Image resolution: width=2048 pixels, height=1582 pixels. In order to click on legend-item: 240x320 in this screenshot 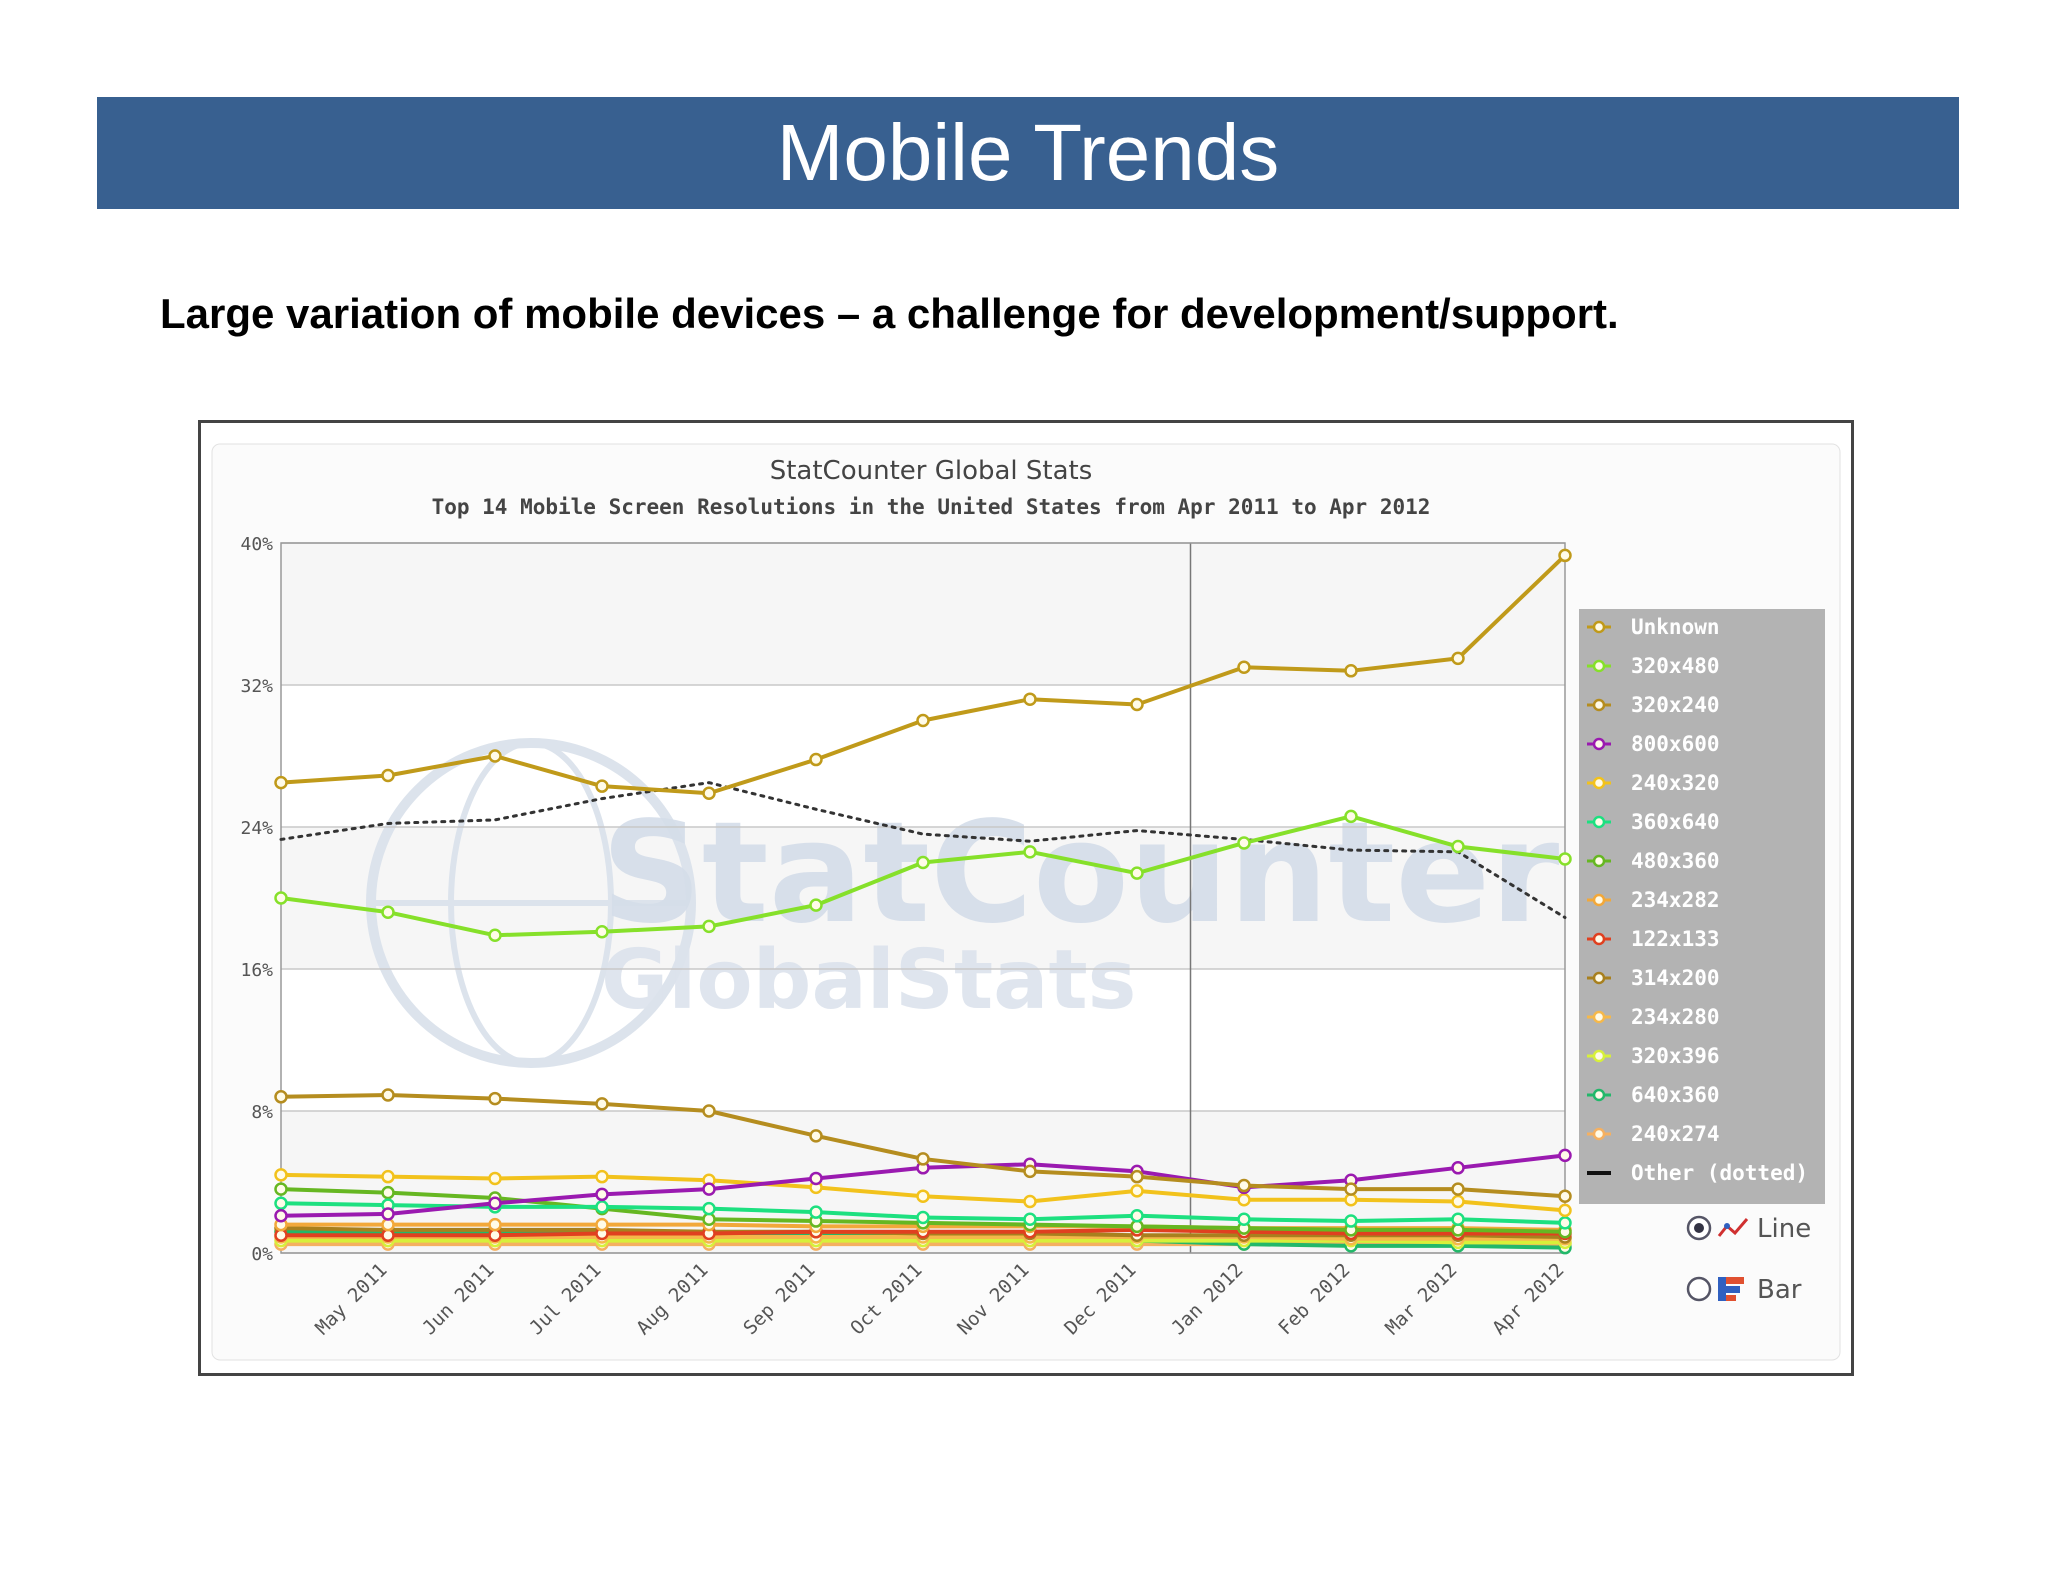, I will do `click(1653, 783)`.